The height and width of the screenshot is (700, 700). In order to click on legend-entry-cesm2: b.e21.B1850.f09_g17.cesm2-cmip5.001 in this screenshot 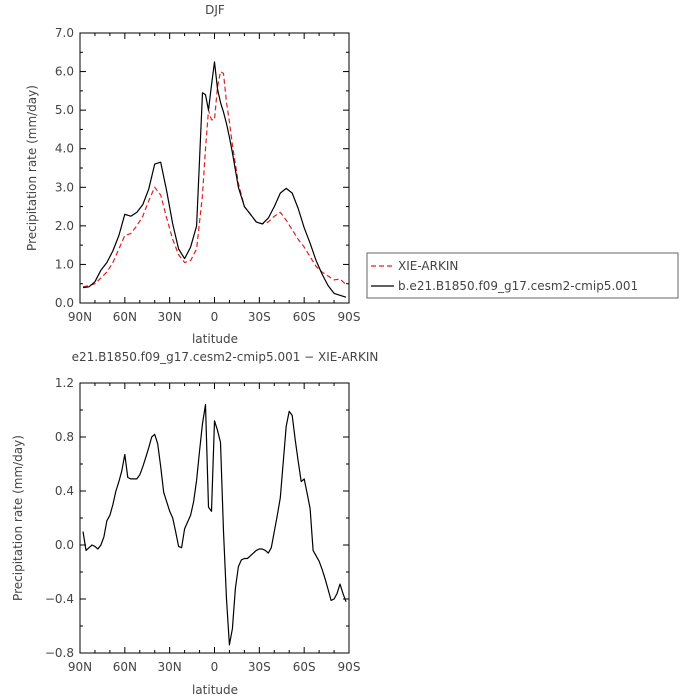, I will do `click(518, 286)`.